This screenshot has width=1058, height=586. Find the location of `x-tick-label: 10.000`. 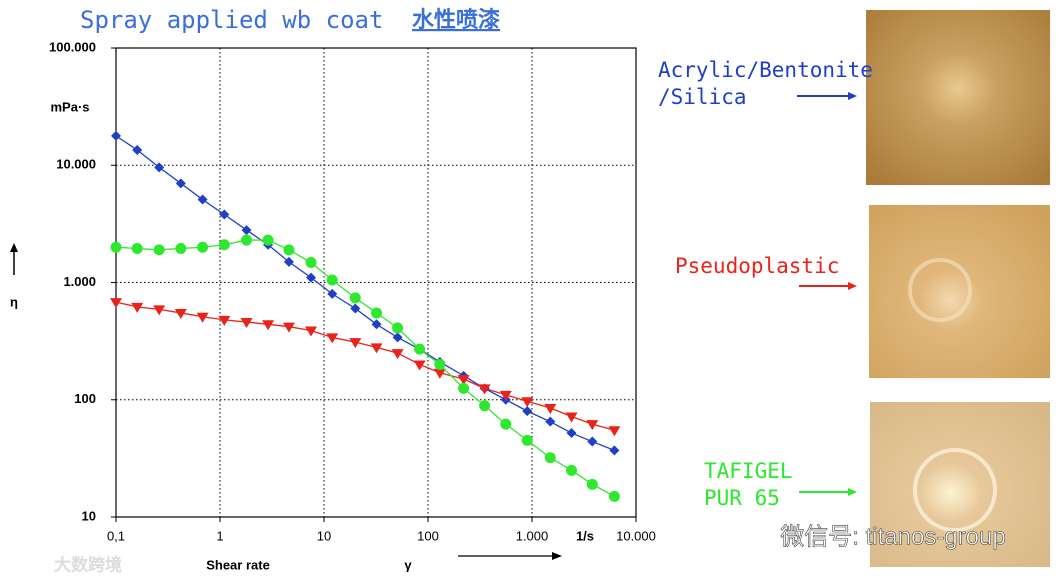

x-tick-label: 10.000 is located at coordinates (636, 535).